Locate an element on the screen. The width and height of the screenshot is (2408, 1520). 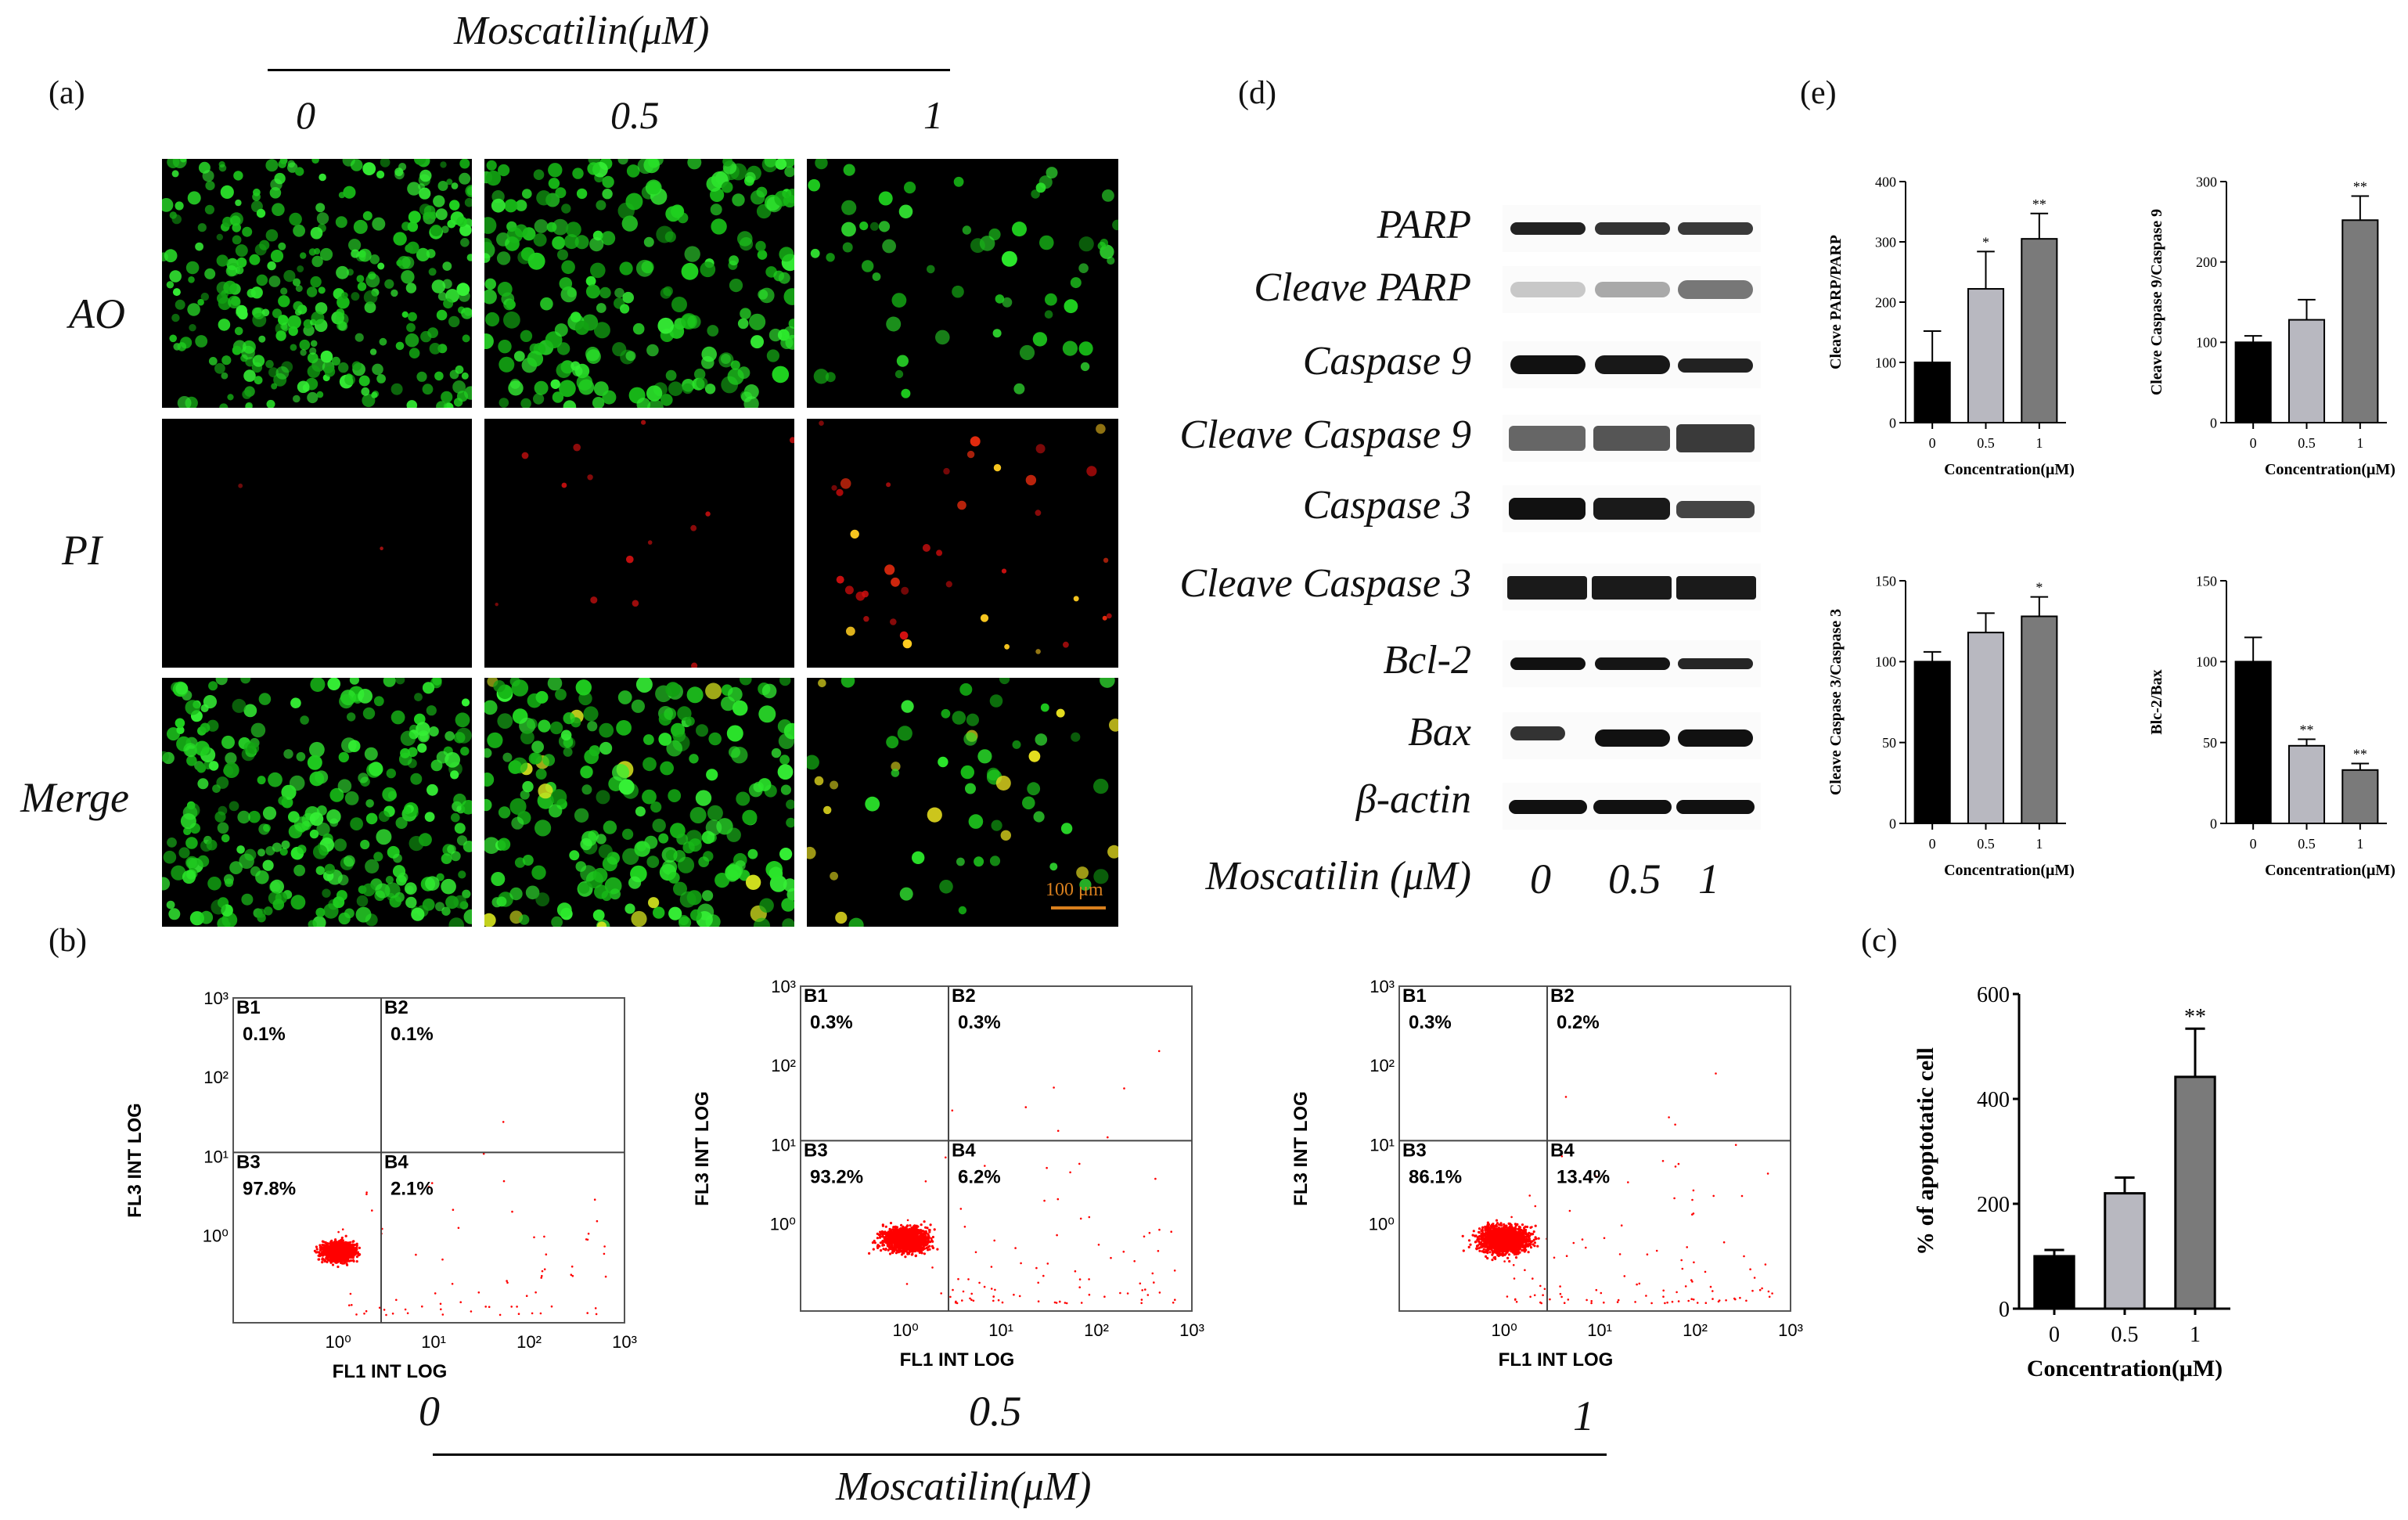
y-tick-label: 150 is located at coordinates (1885, 581).